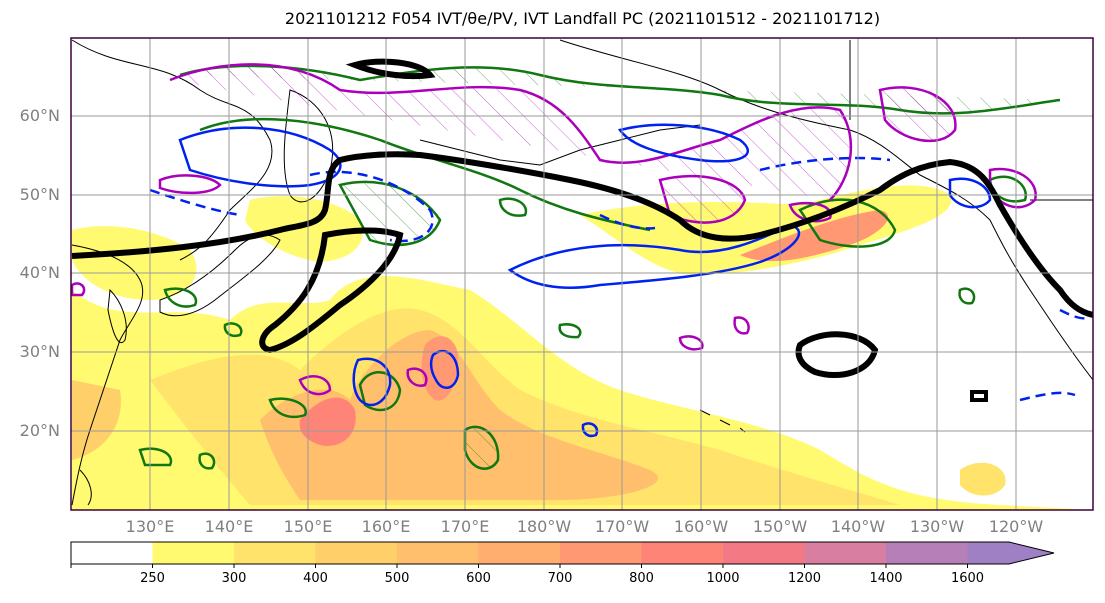 The height and width of the screenshot is (603, 1105). I want to click on green-contour-japan, so click(180, 297).